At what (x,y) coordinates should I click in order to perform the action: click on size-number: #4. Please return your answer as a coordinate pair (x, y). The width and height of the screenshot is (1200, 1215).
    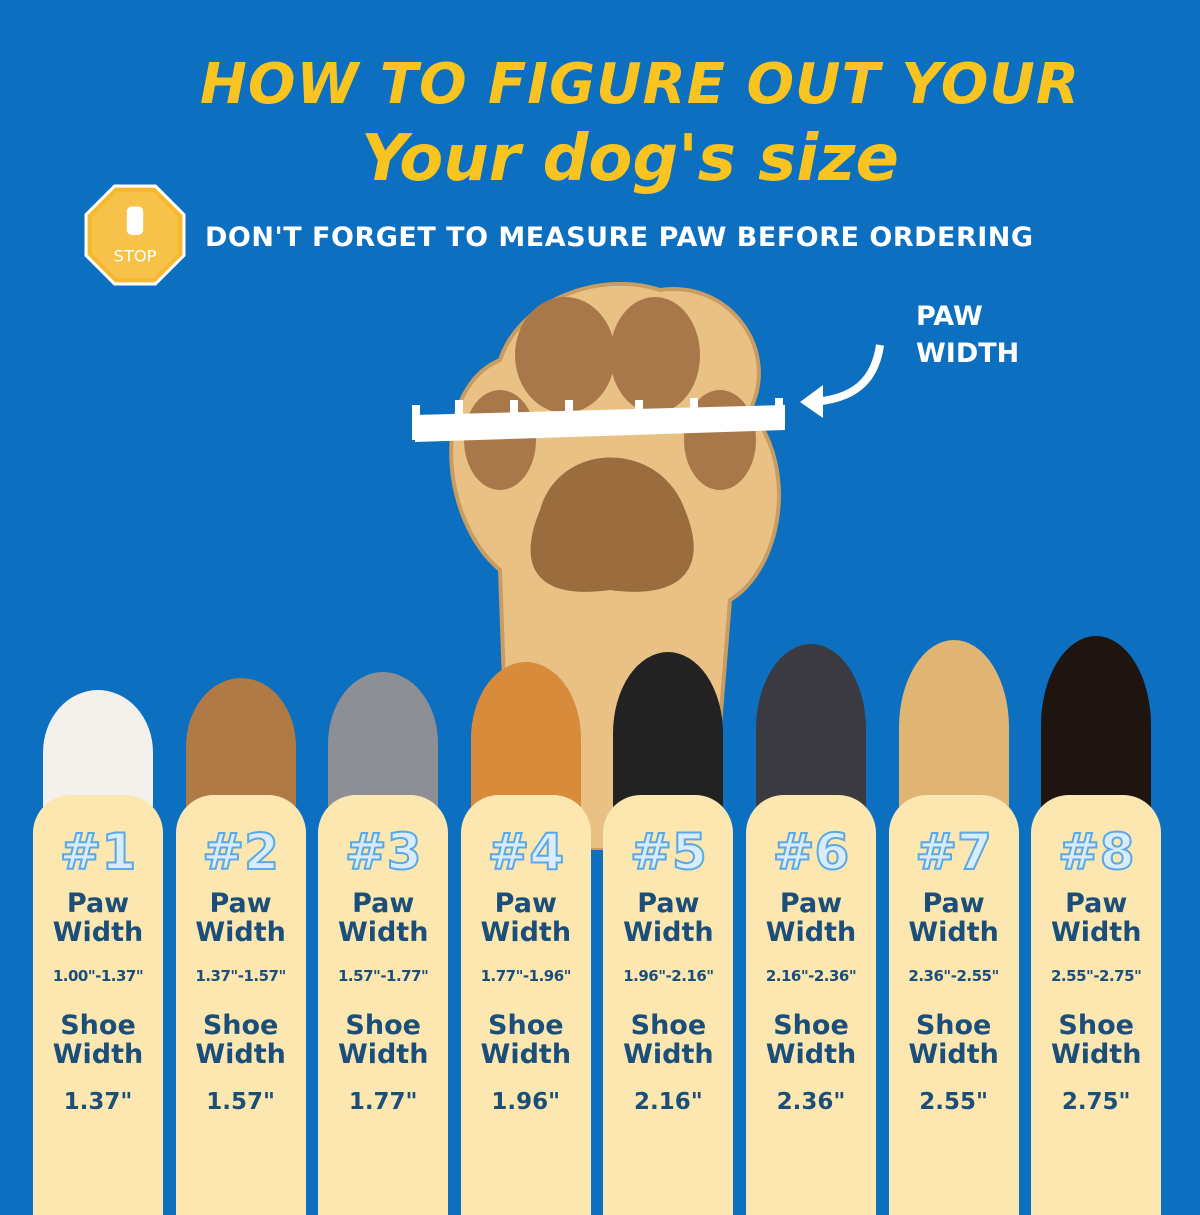
    Looking at the image, I should click on (525, 852).